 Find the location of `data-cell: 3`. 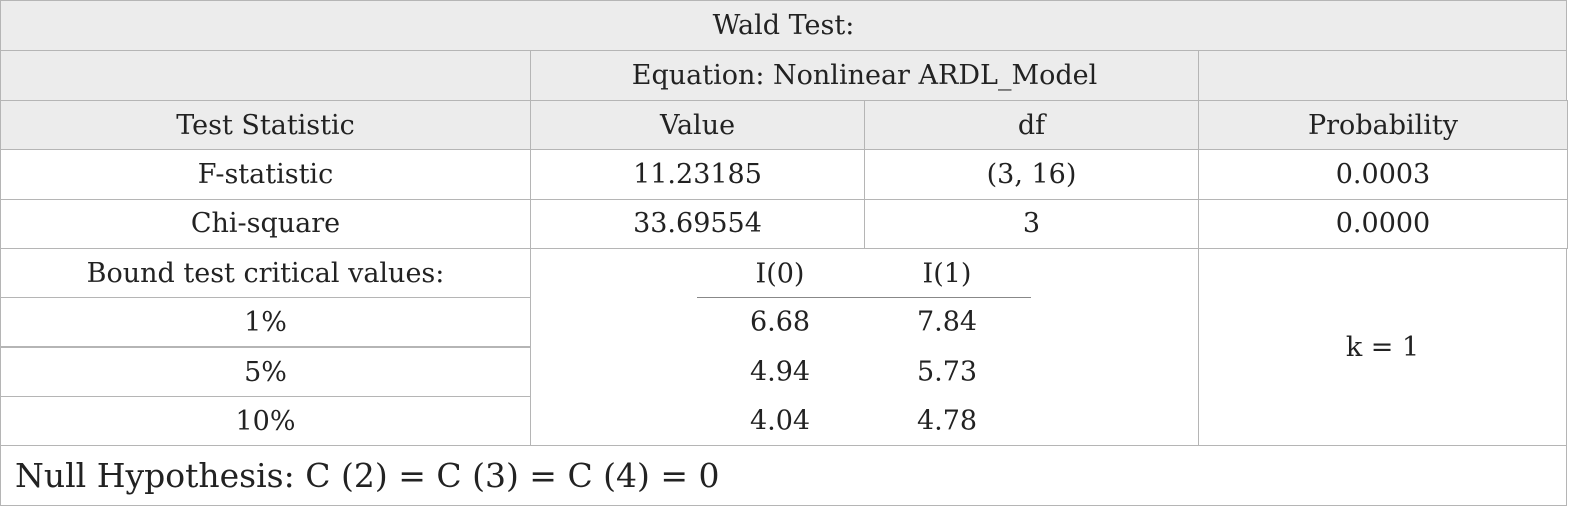

data-cell: 3 is located at coordinates (1031, 223).